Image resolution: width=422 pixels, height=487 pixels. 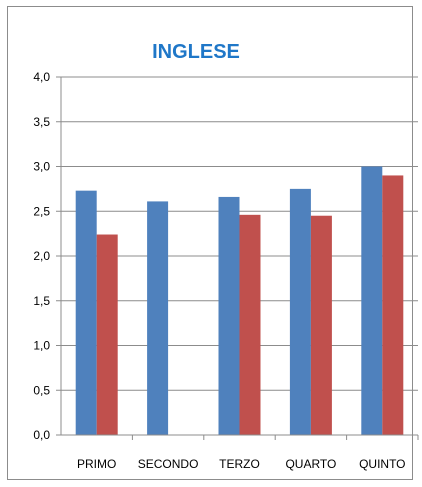 I want to click on x-category-label: SECONDO, so click(x=168, y=464).